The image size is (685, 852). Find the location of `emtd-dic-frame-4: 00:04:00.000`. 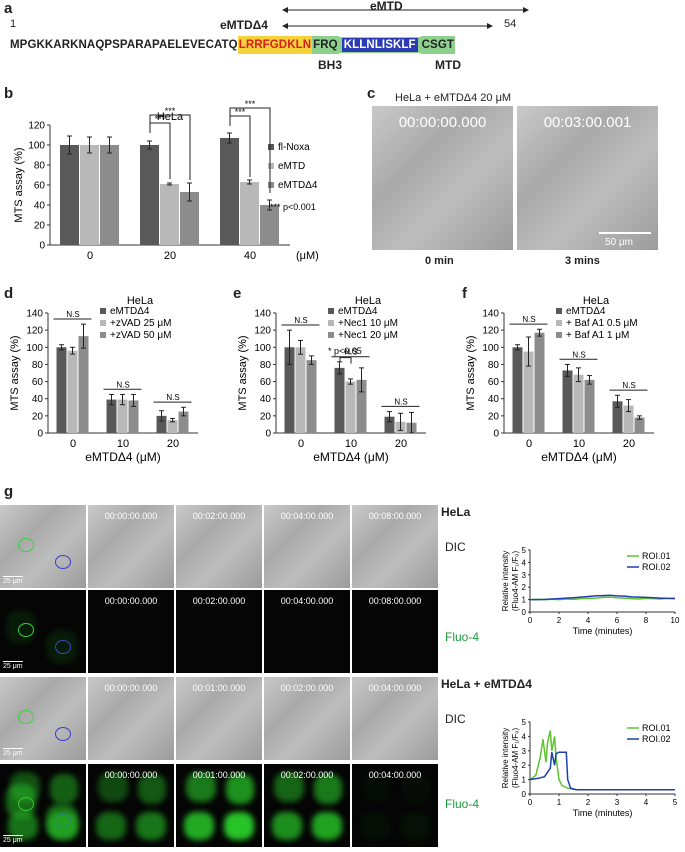

emtd-dic-frame-4: 00:04:00.000 is located at coordinates (395, 718).